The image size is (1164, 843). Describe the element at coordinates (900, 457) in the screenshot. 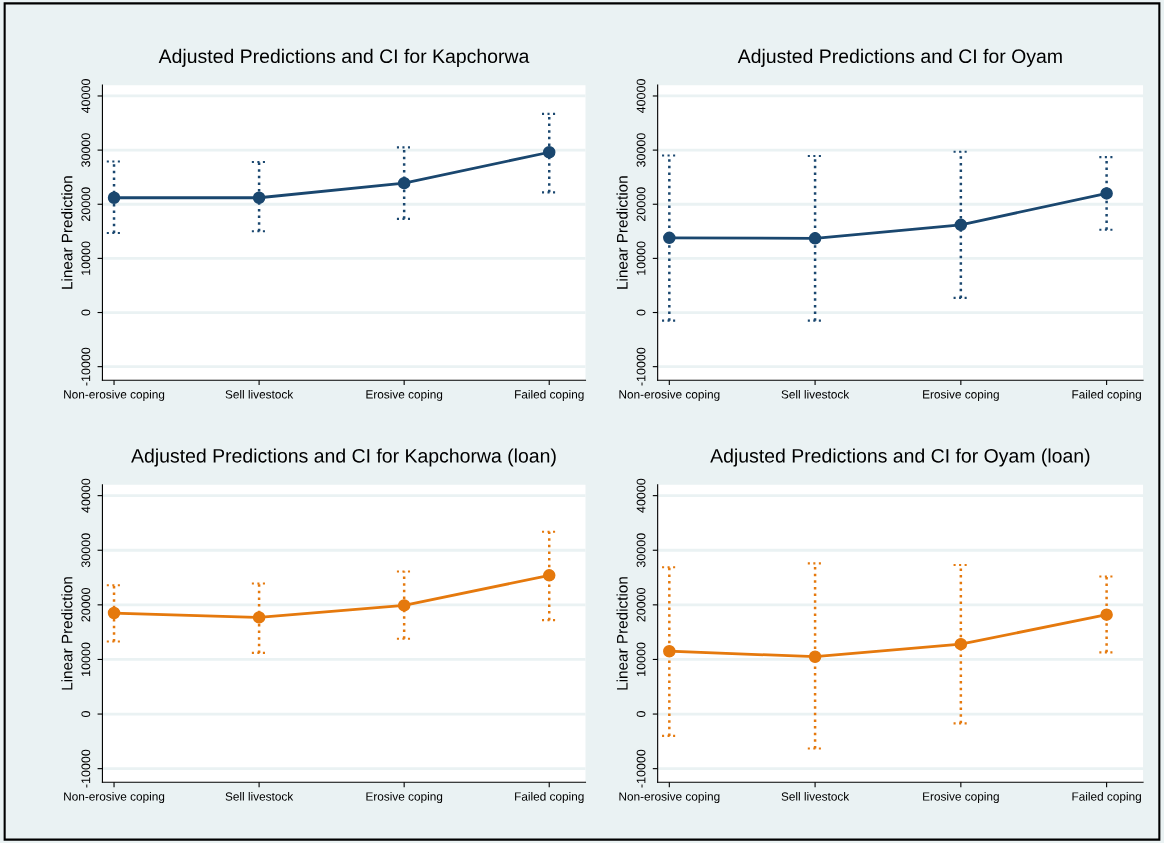

I see `chart-title: Adjusted Predictions and CI for Oyam (loan)` at that location.